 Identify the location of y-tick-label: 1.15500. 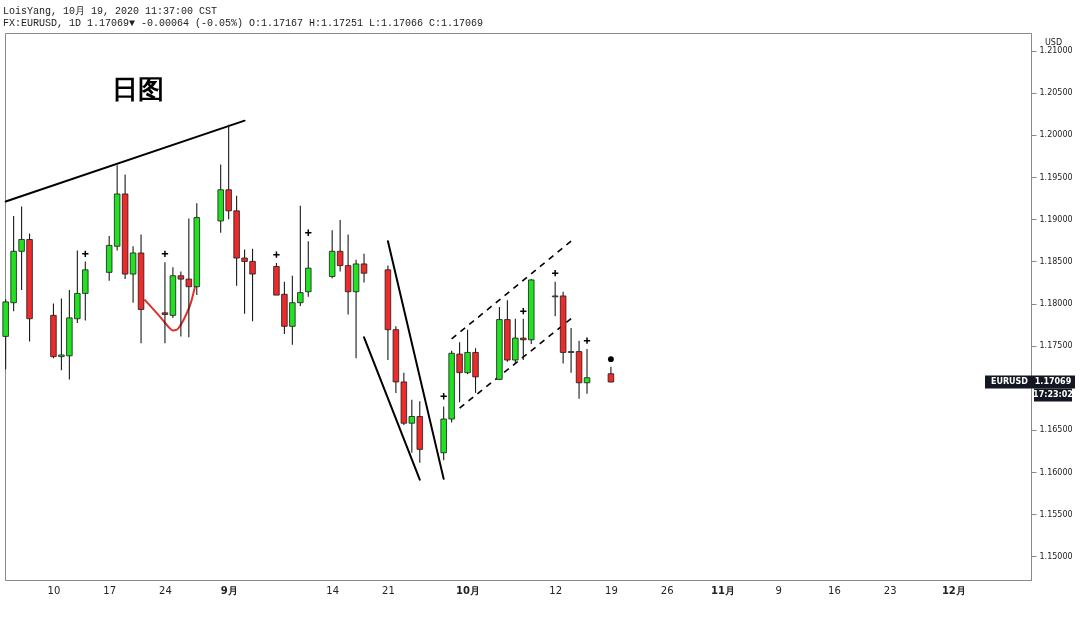
(1056, 514).